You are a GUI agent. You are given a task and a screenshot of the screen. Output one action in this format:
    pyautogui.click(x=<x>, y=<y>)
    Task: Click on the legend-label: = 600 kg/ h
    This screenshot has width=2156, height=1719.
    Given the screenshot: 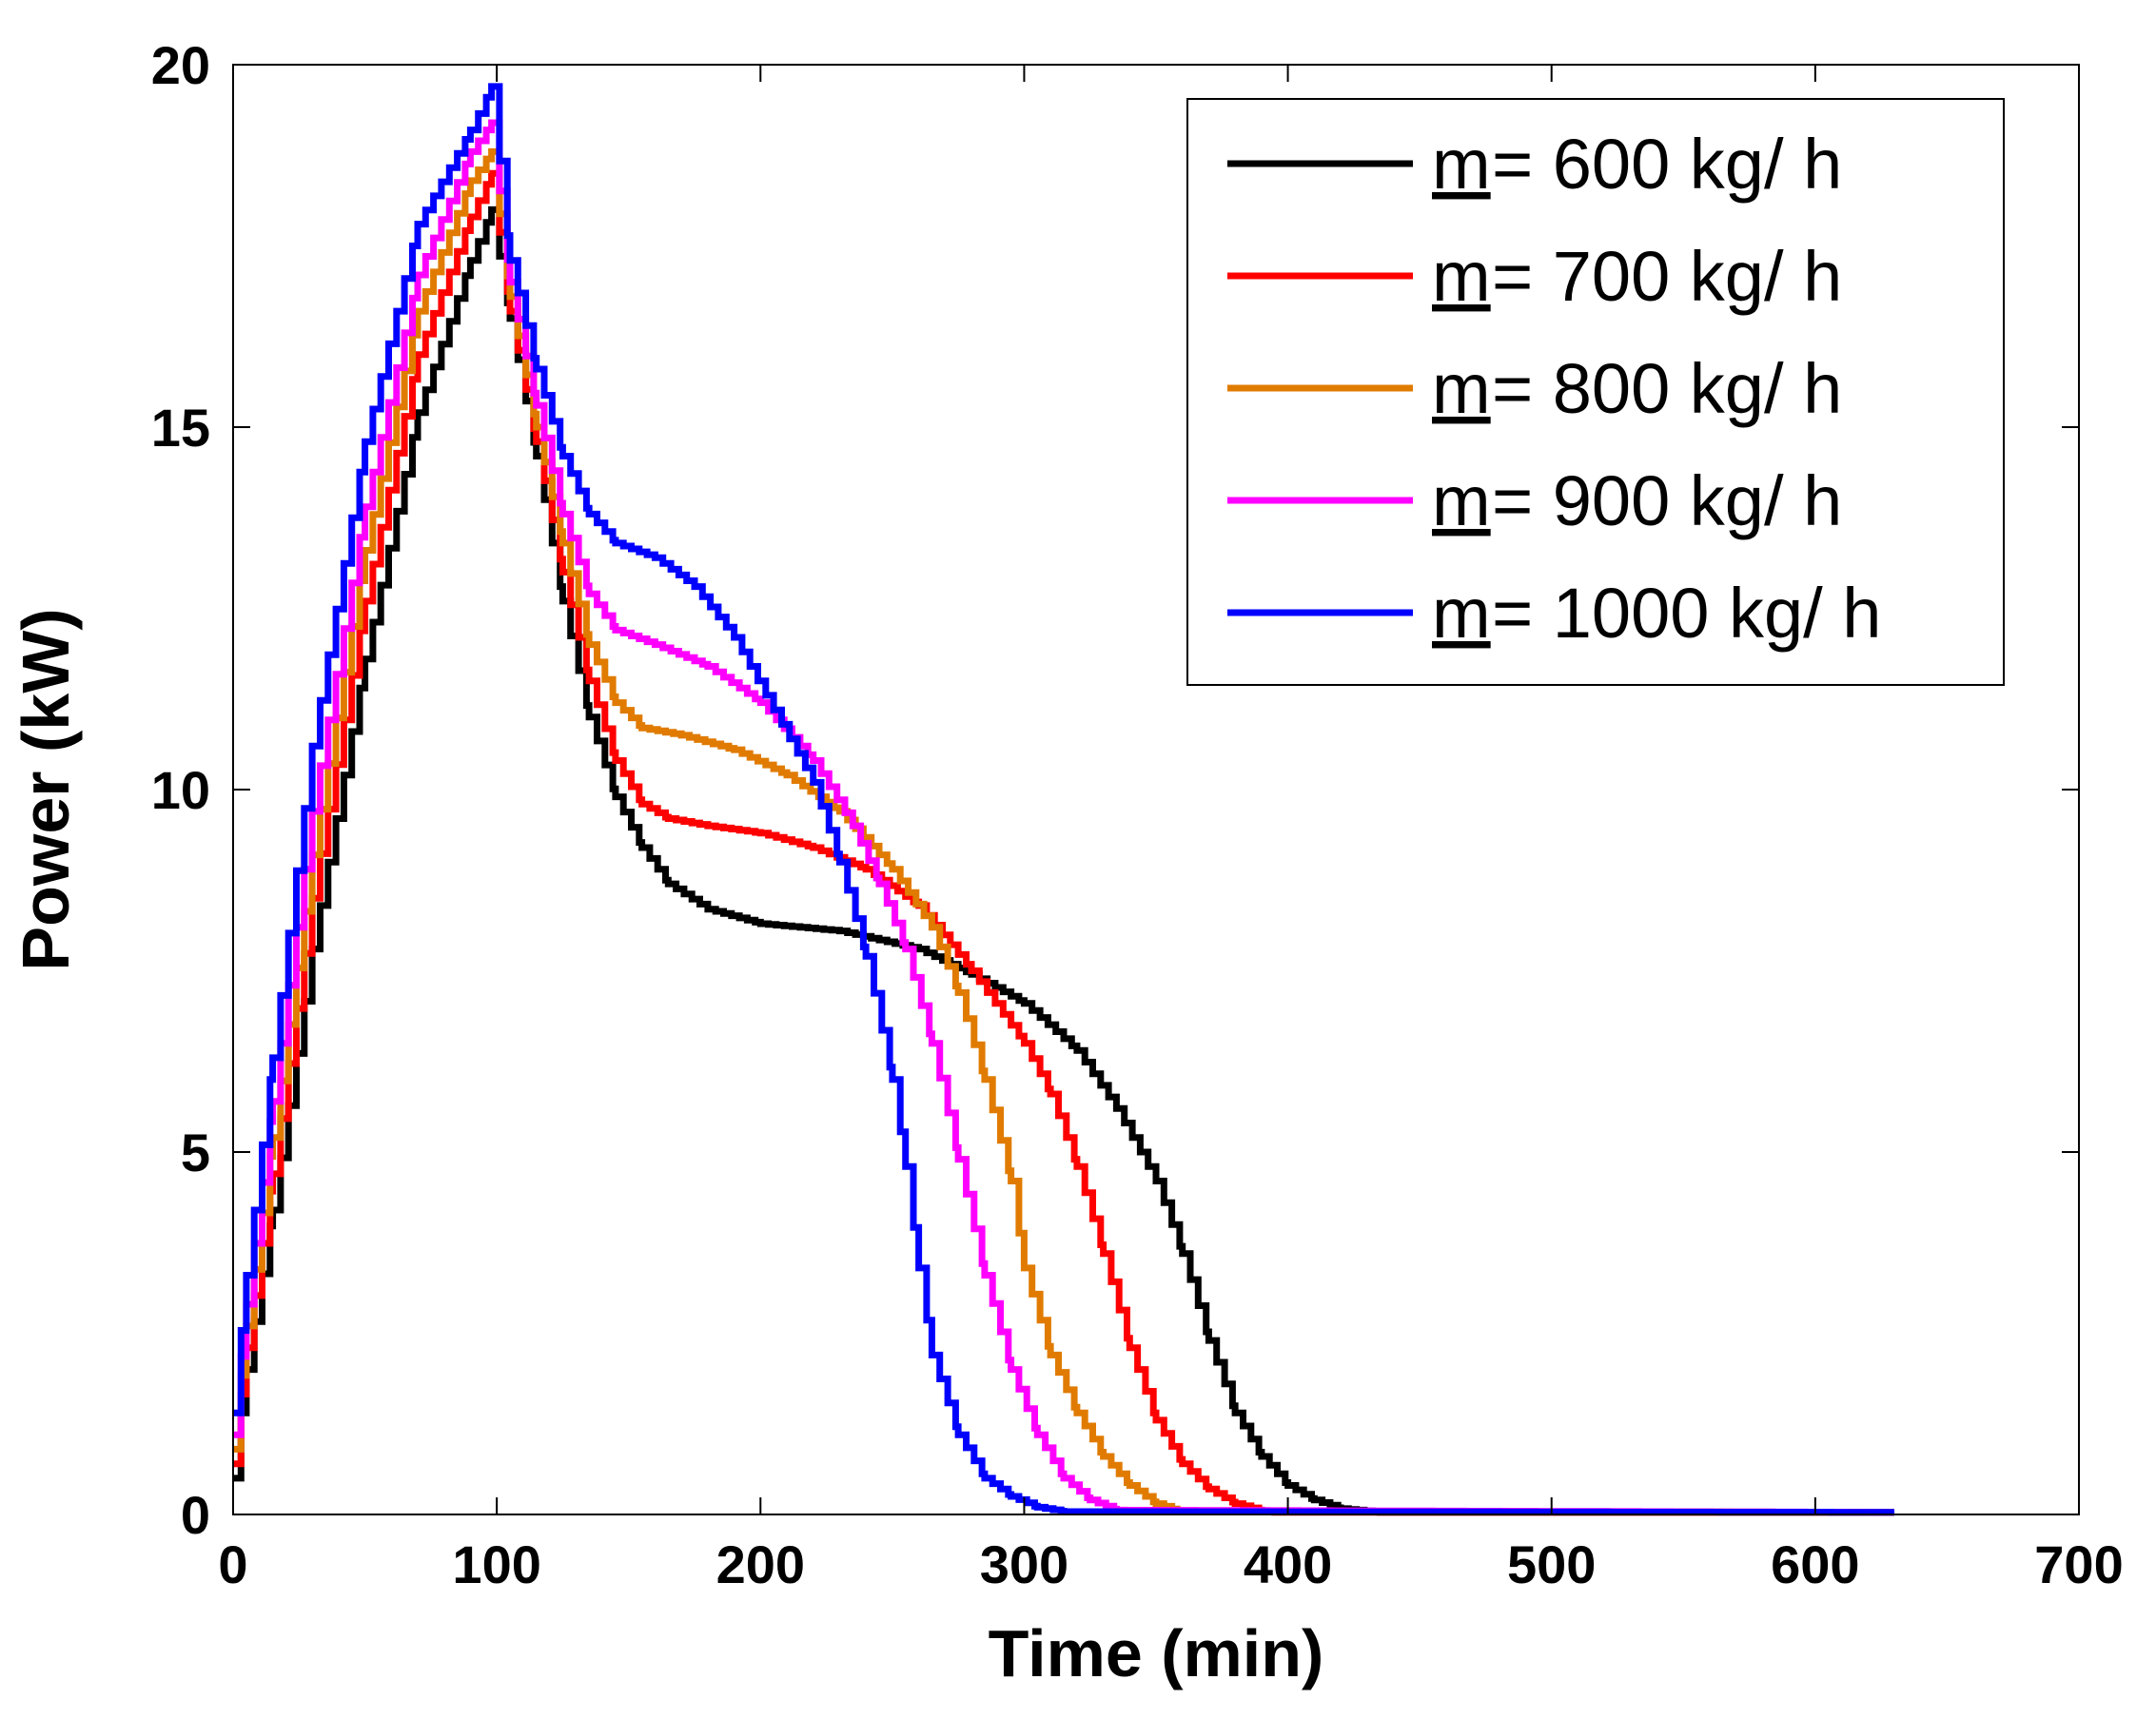 What is the action you would take?
    pyautogui.click(x=1667, y=164)
    